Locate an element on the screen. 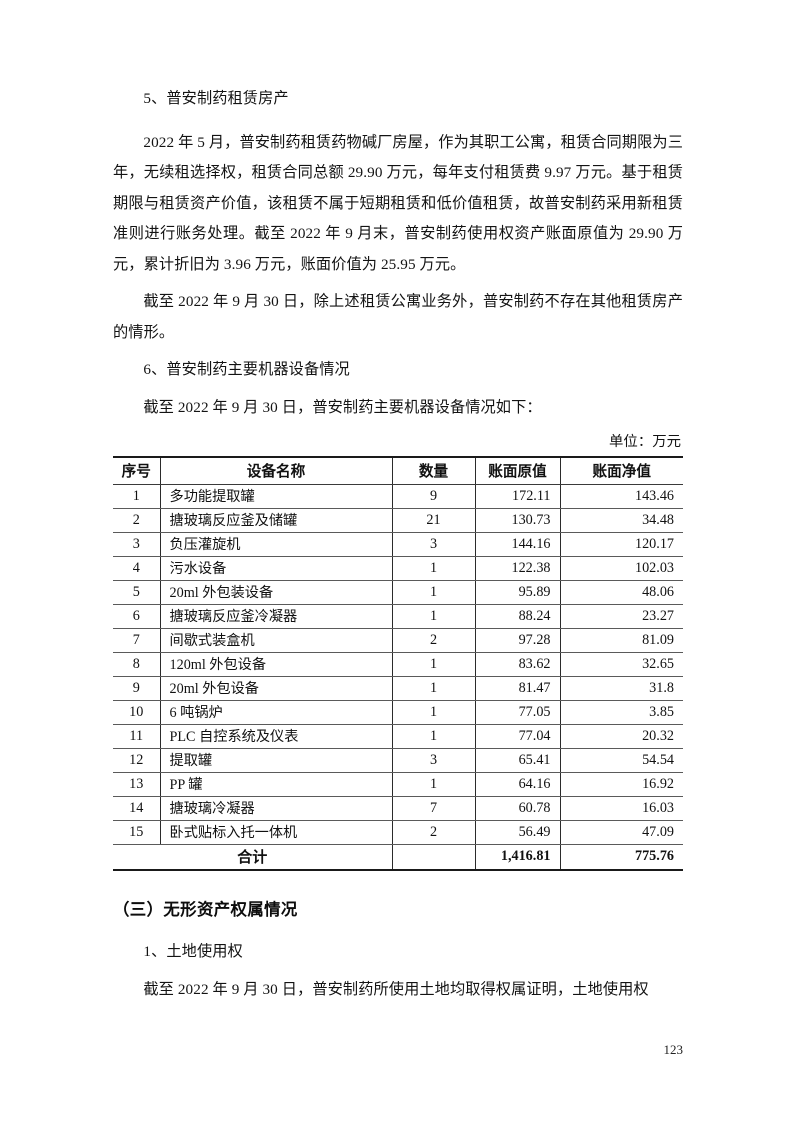 The image size is (793, 1122). cell-name: PLC 自控系统及仪表 is located at coordinates (276, 736).